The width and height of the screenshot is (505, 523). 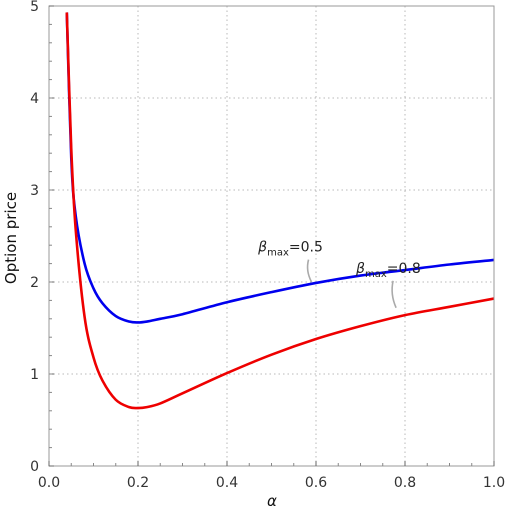 What do you see at coordinates (34, 467) in the screenshot?
I see `y-tick-label: 0` at bounding box center [34, 467].